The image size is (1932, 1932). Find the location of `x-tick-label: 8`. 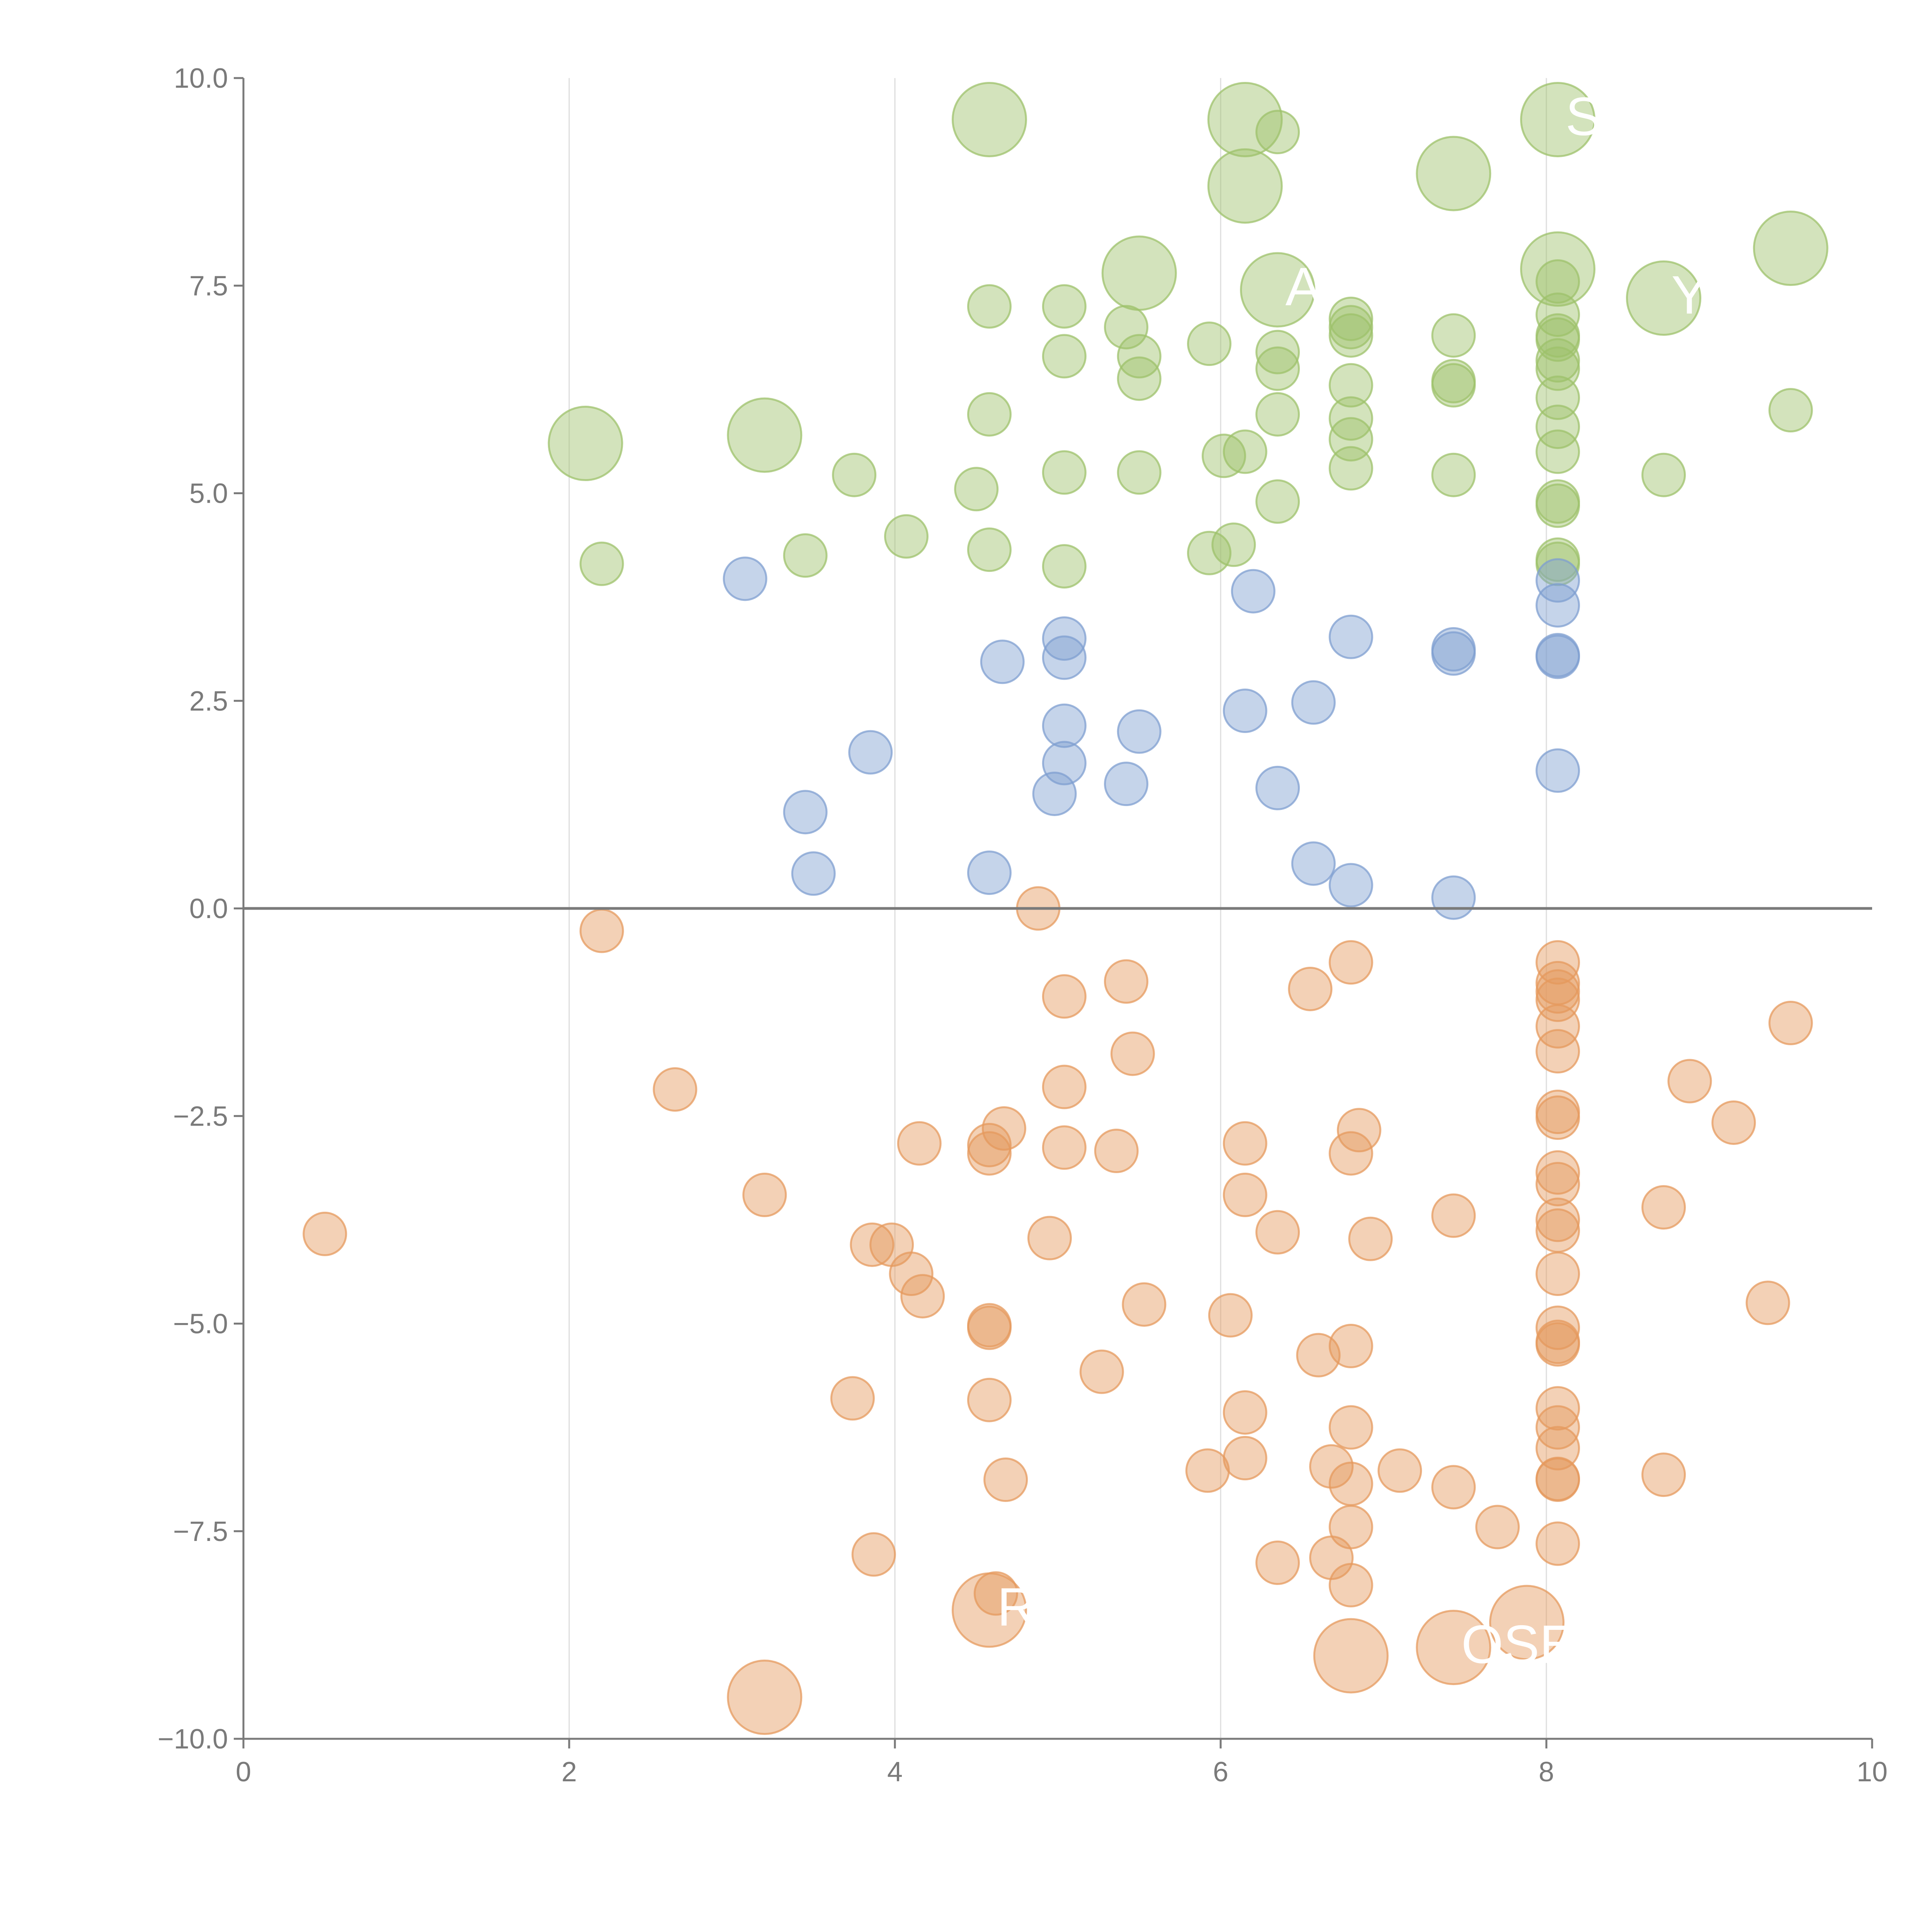

x-tick-label: 8 is located at coordinates (1547, 1772).